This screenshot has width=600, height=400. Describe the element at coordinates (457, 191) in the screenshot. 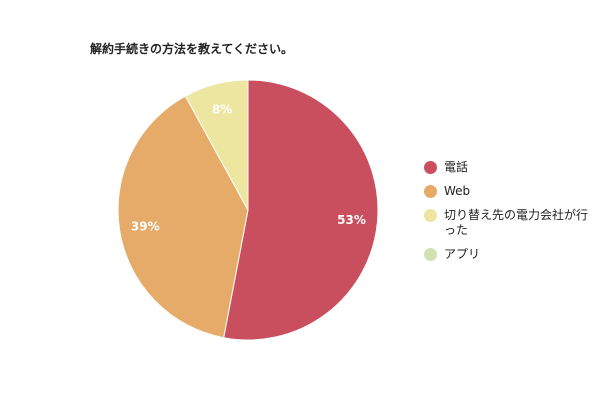

I see `legend-label-web: Web` at that location.